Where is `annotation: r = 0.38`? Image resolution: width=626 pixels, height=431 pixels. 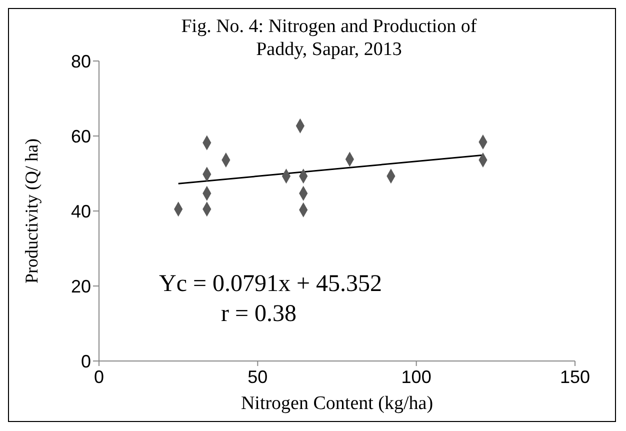 annotation: r = 0.38 is located at coordinates (259, 314).